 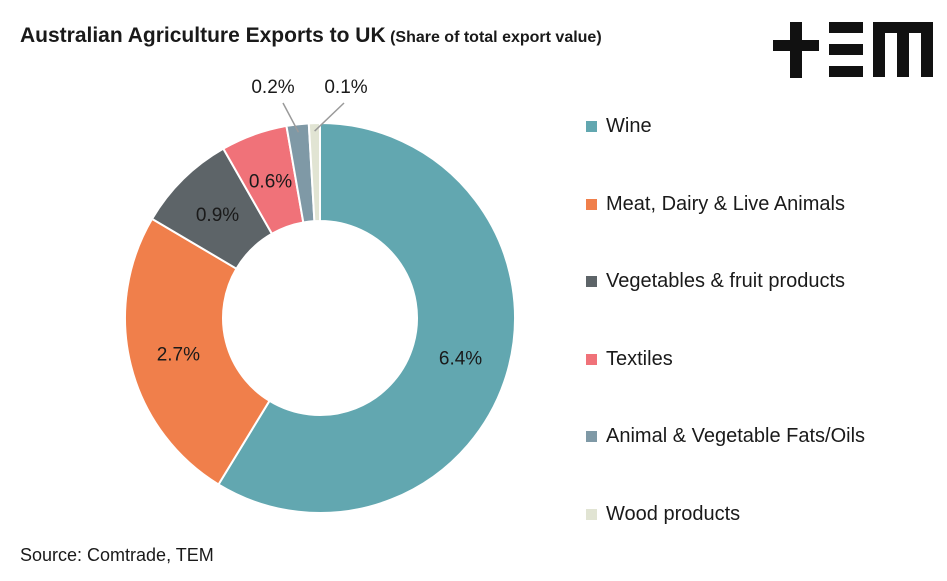 What do you see at coordinates (117, 555) in the screenshot?
I see `source-note: Source: Comtrade, TEM` at bounding box center [117, 555].